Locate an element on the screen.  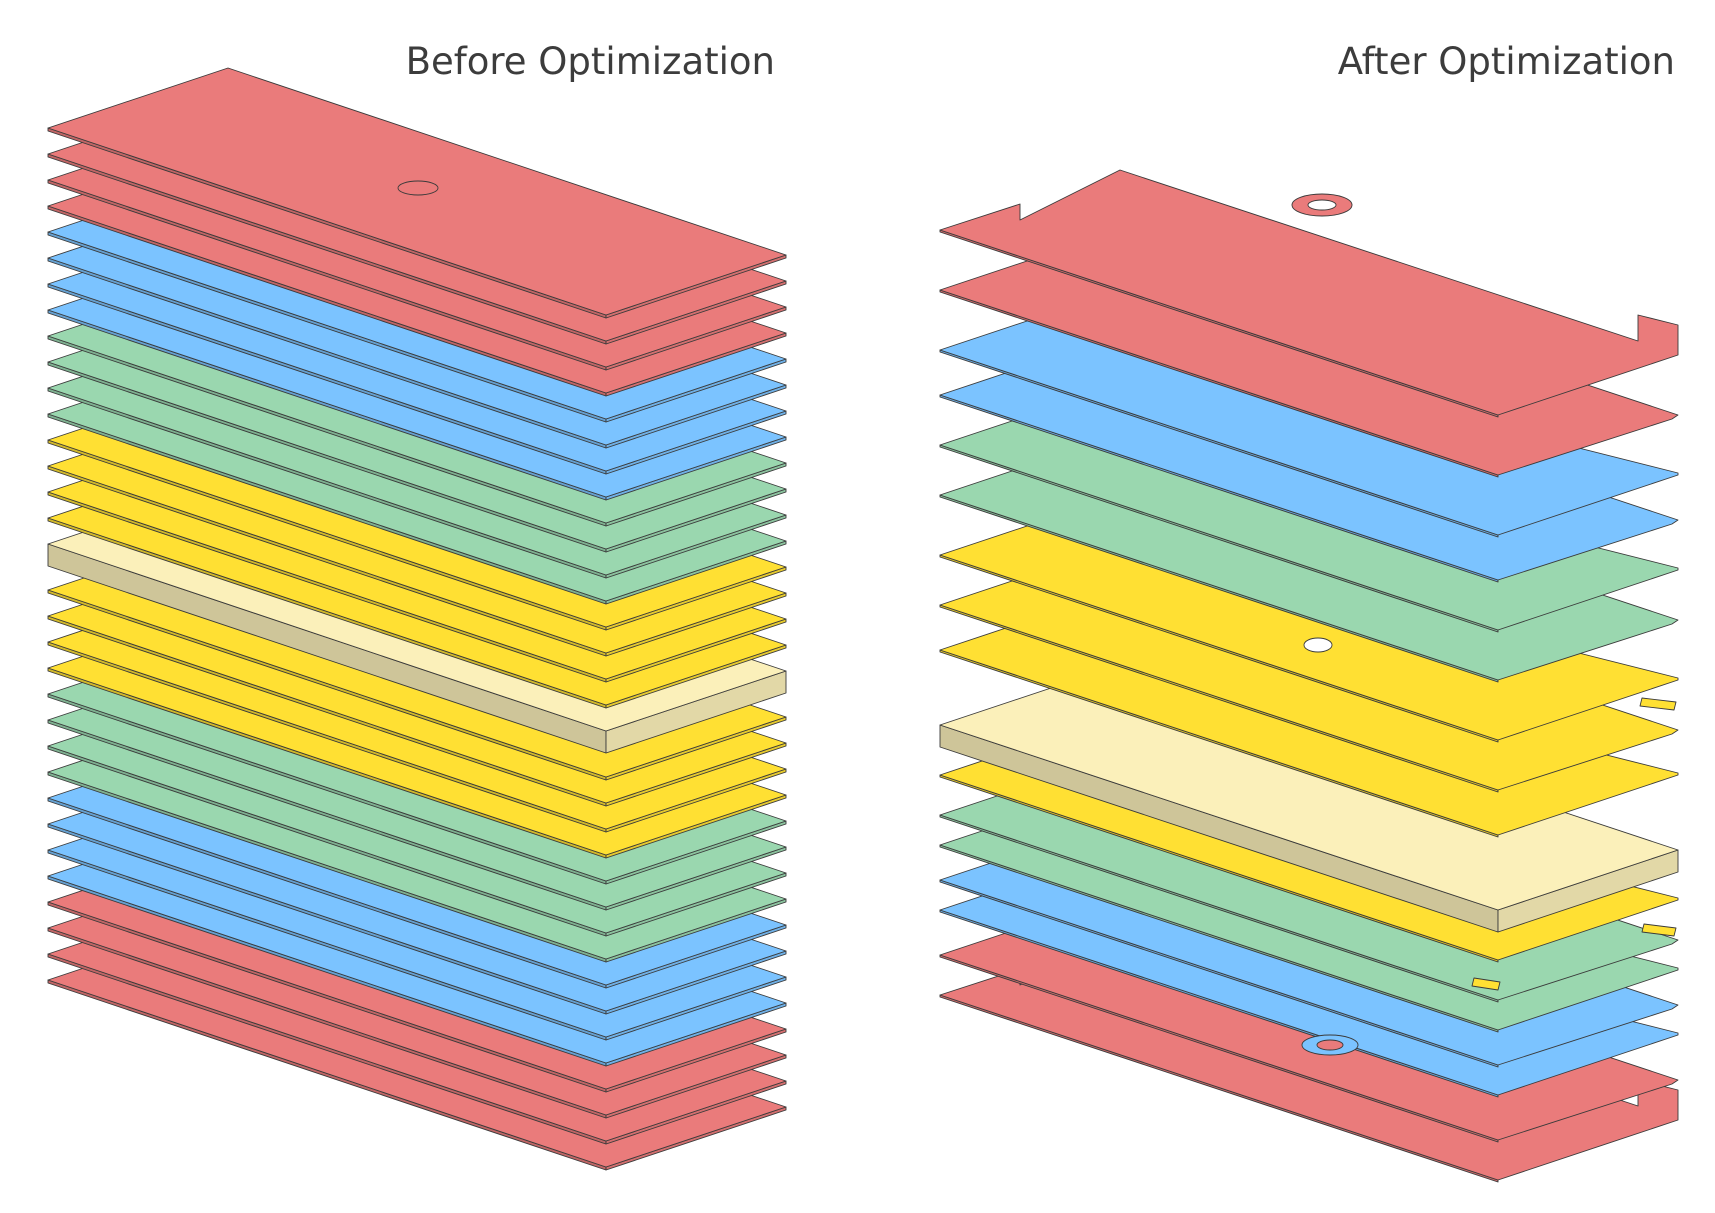
after-ring-top-hole is located at coordinates (1322, 205).